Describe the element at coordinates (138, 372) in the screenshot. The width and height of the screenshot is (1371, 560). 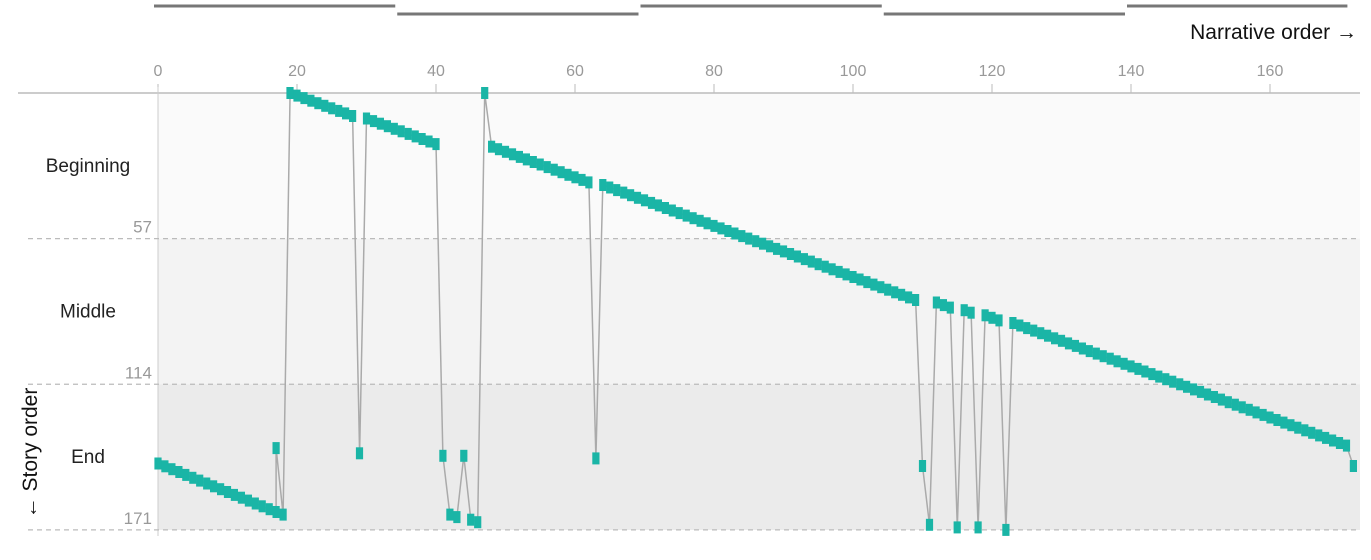
I see `y-tick-label: 114` at that location.